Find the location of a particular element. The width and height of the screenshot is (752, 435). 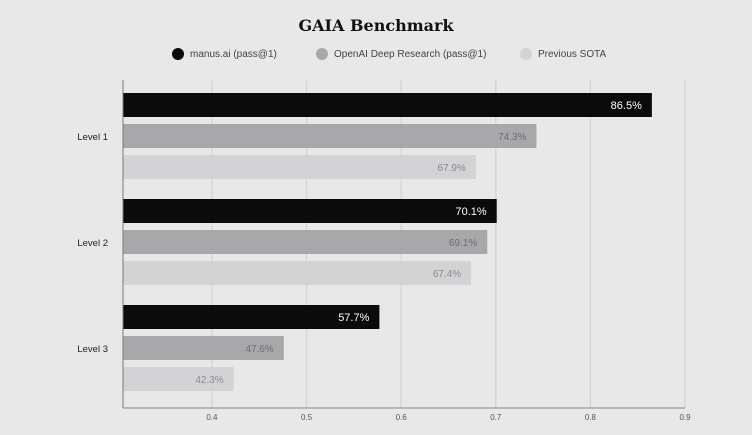

chart-title: GAIA Benchmark is located at coordinates (376, 25).